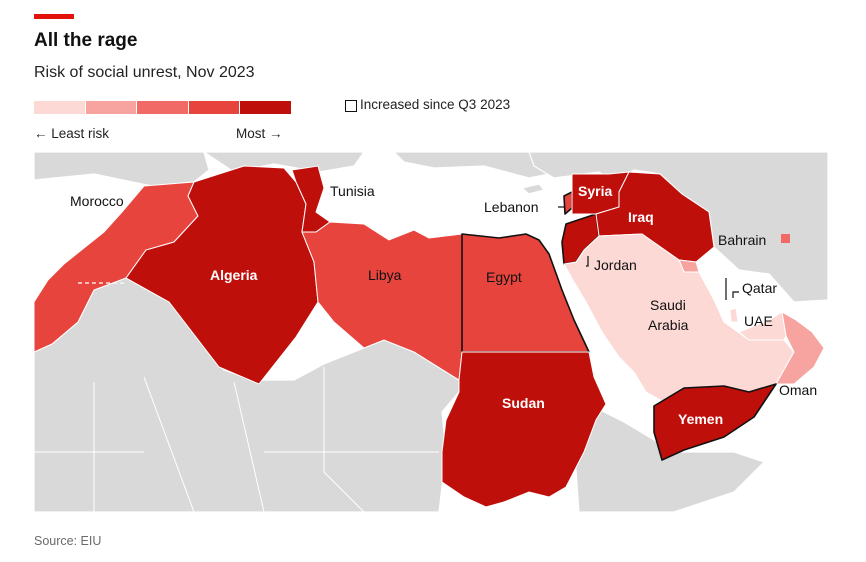 The width and height of the screenshot is (866, 562). Describe the element at coordinates (86, 40) in the screenshot. I see `chart-title: All the rage` at that location.